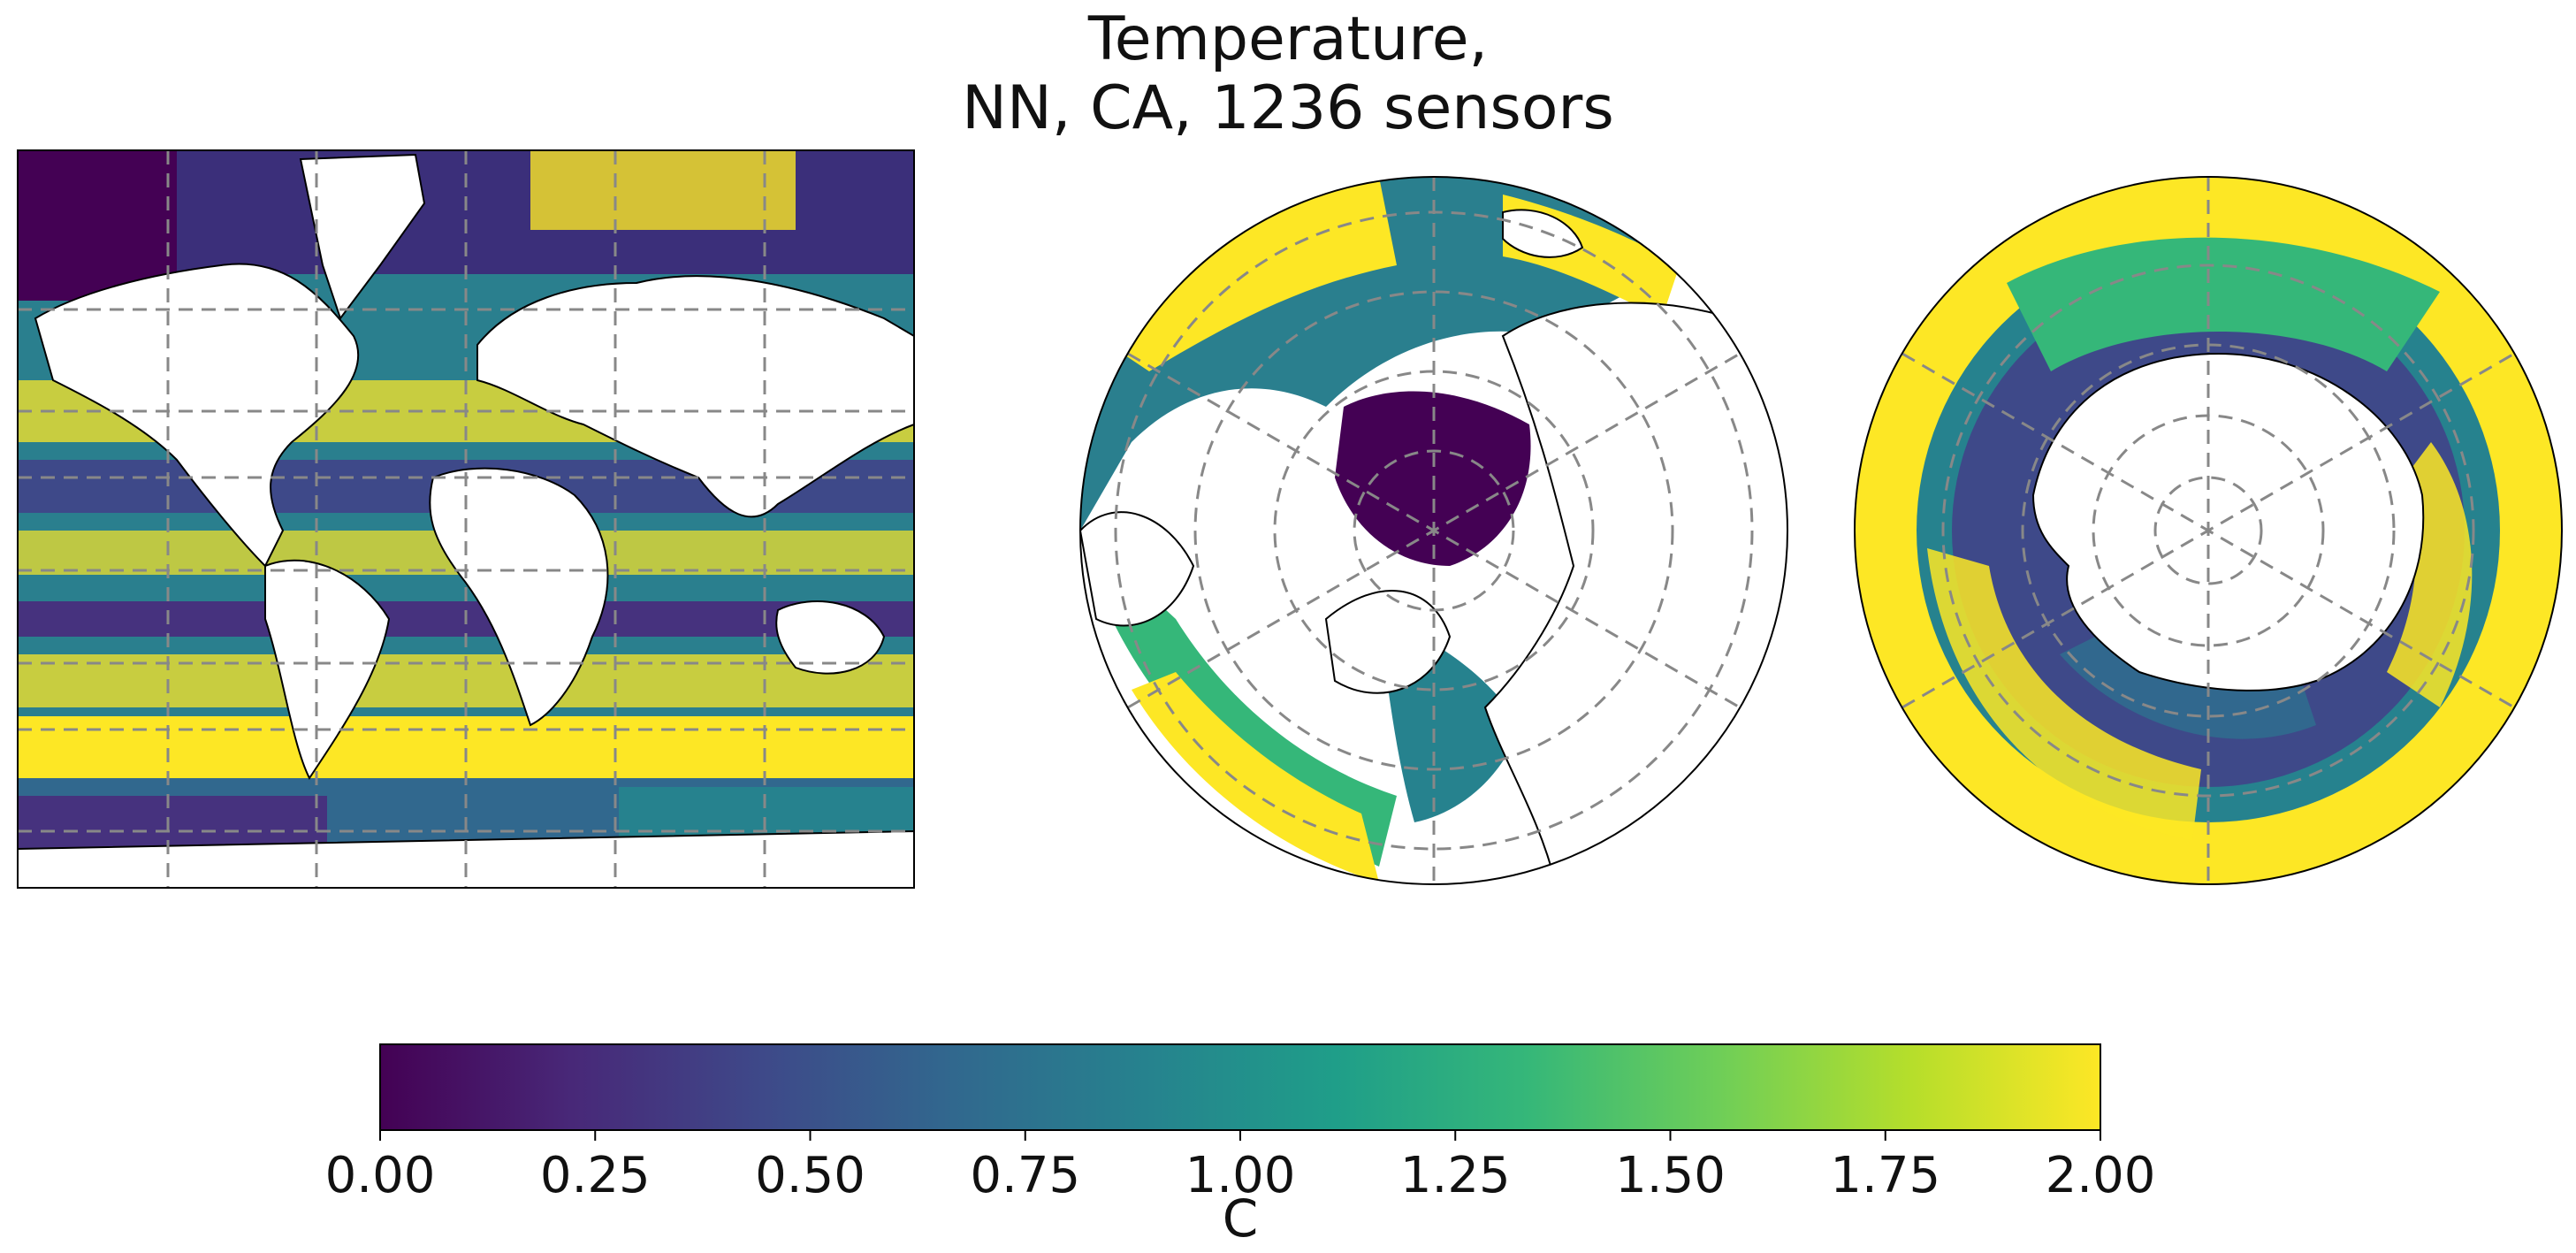 The image size is (2576, 1253). I want to click on colorbar-label: C, so click(1241, 1218).